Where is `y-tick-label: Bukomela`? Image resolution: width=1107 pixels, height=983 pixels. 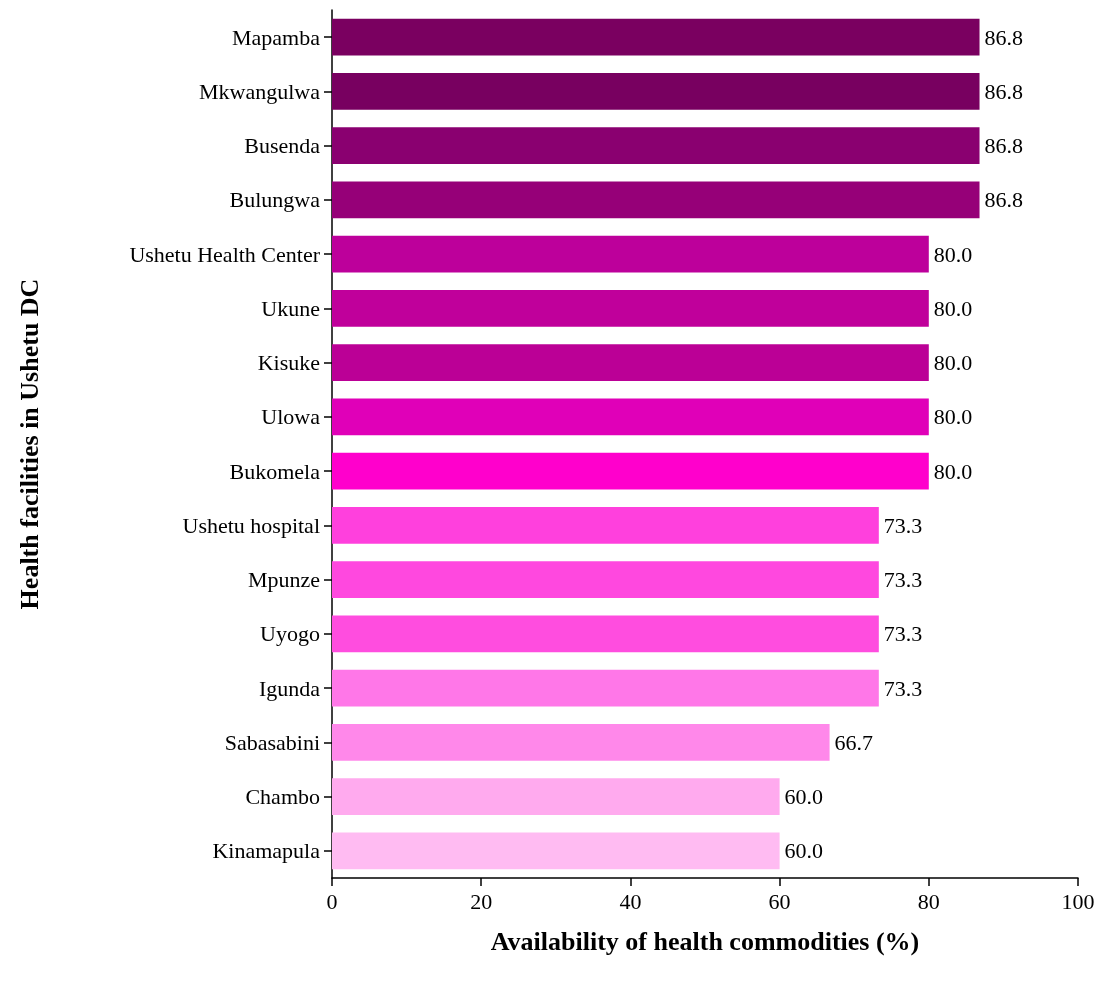 y-tick-label: Bukomela is located at coordinates (275, 471).